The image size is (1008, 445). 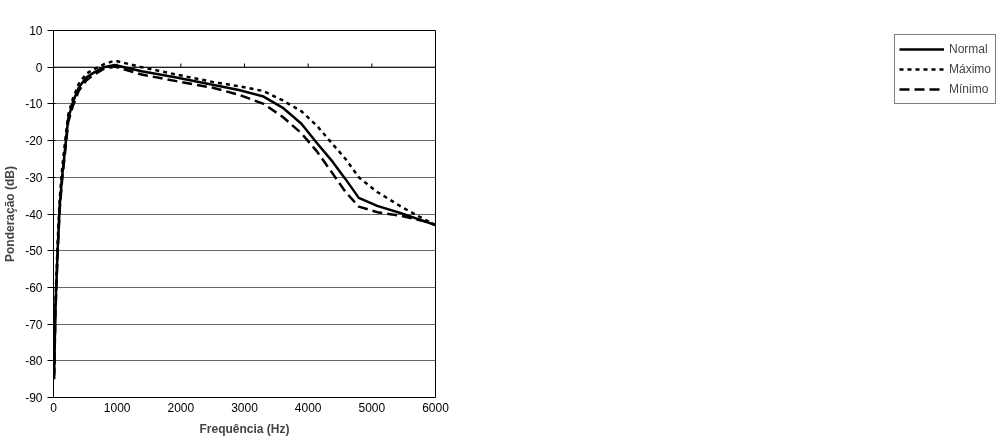 What do you see at coordinates (181, 407) in the screenshot?
I see `x-tick-label: 2000` at bounding box center [181, 407].